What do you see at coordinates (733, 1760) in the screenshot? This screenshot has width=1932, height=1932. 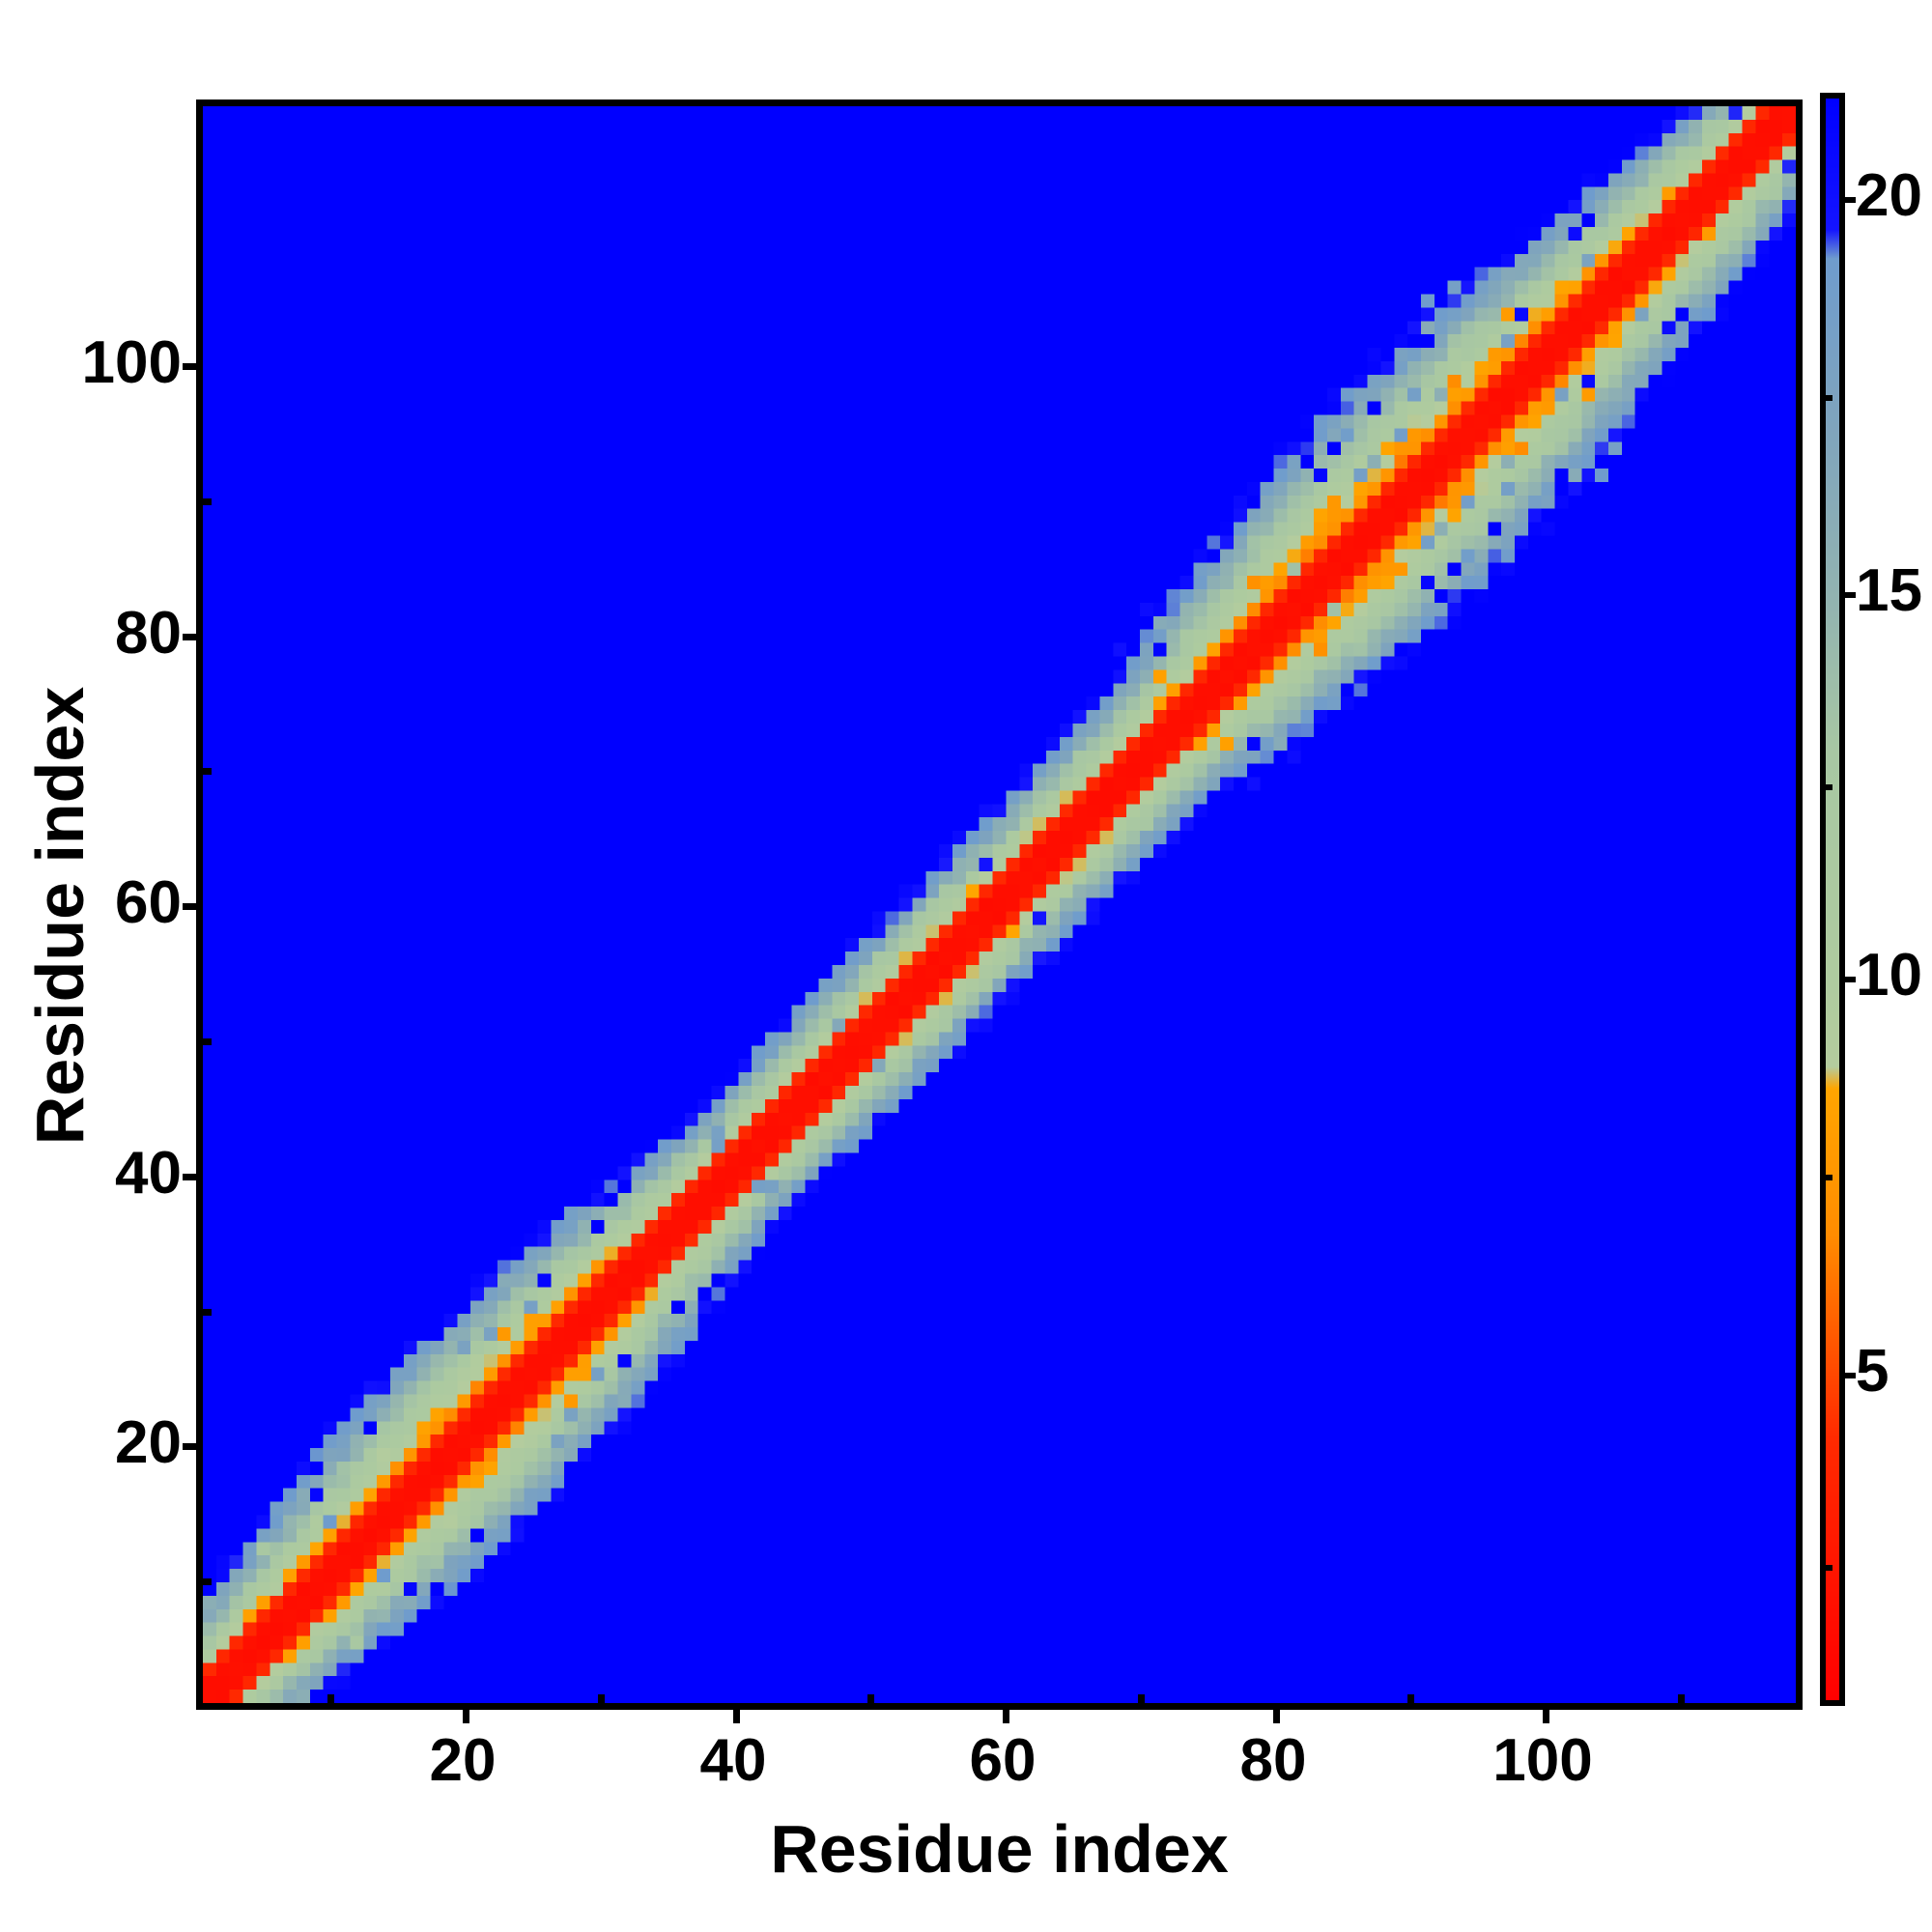 I see `x-tick-label-40: 40` at bounding box center [733, 1760].